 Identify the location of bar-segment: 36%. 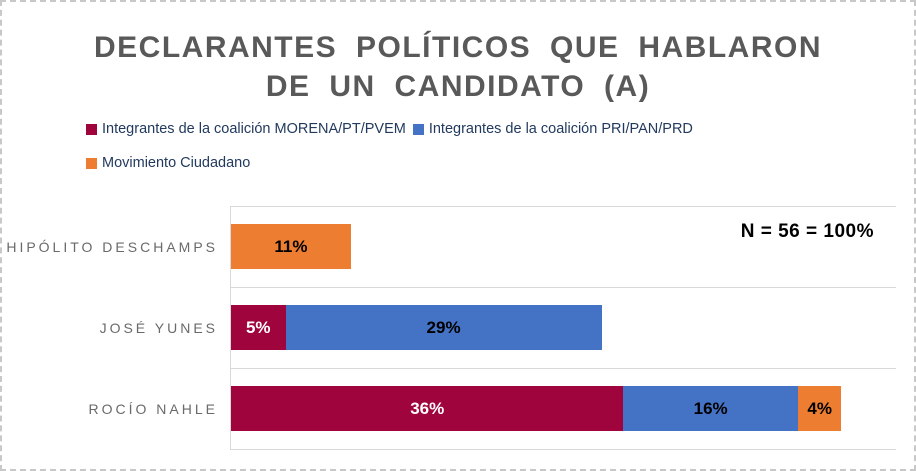
(427, 408).